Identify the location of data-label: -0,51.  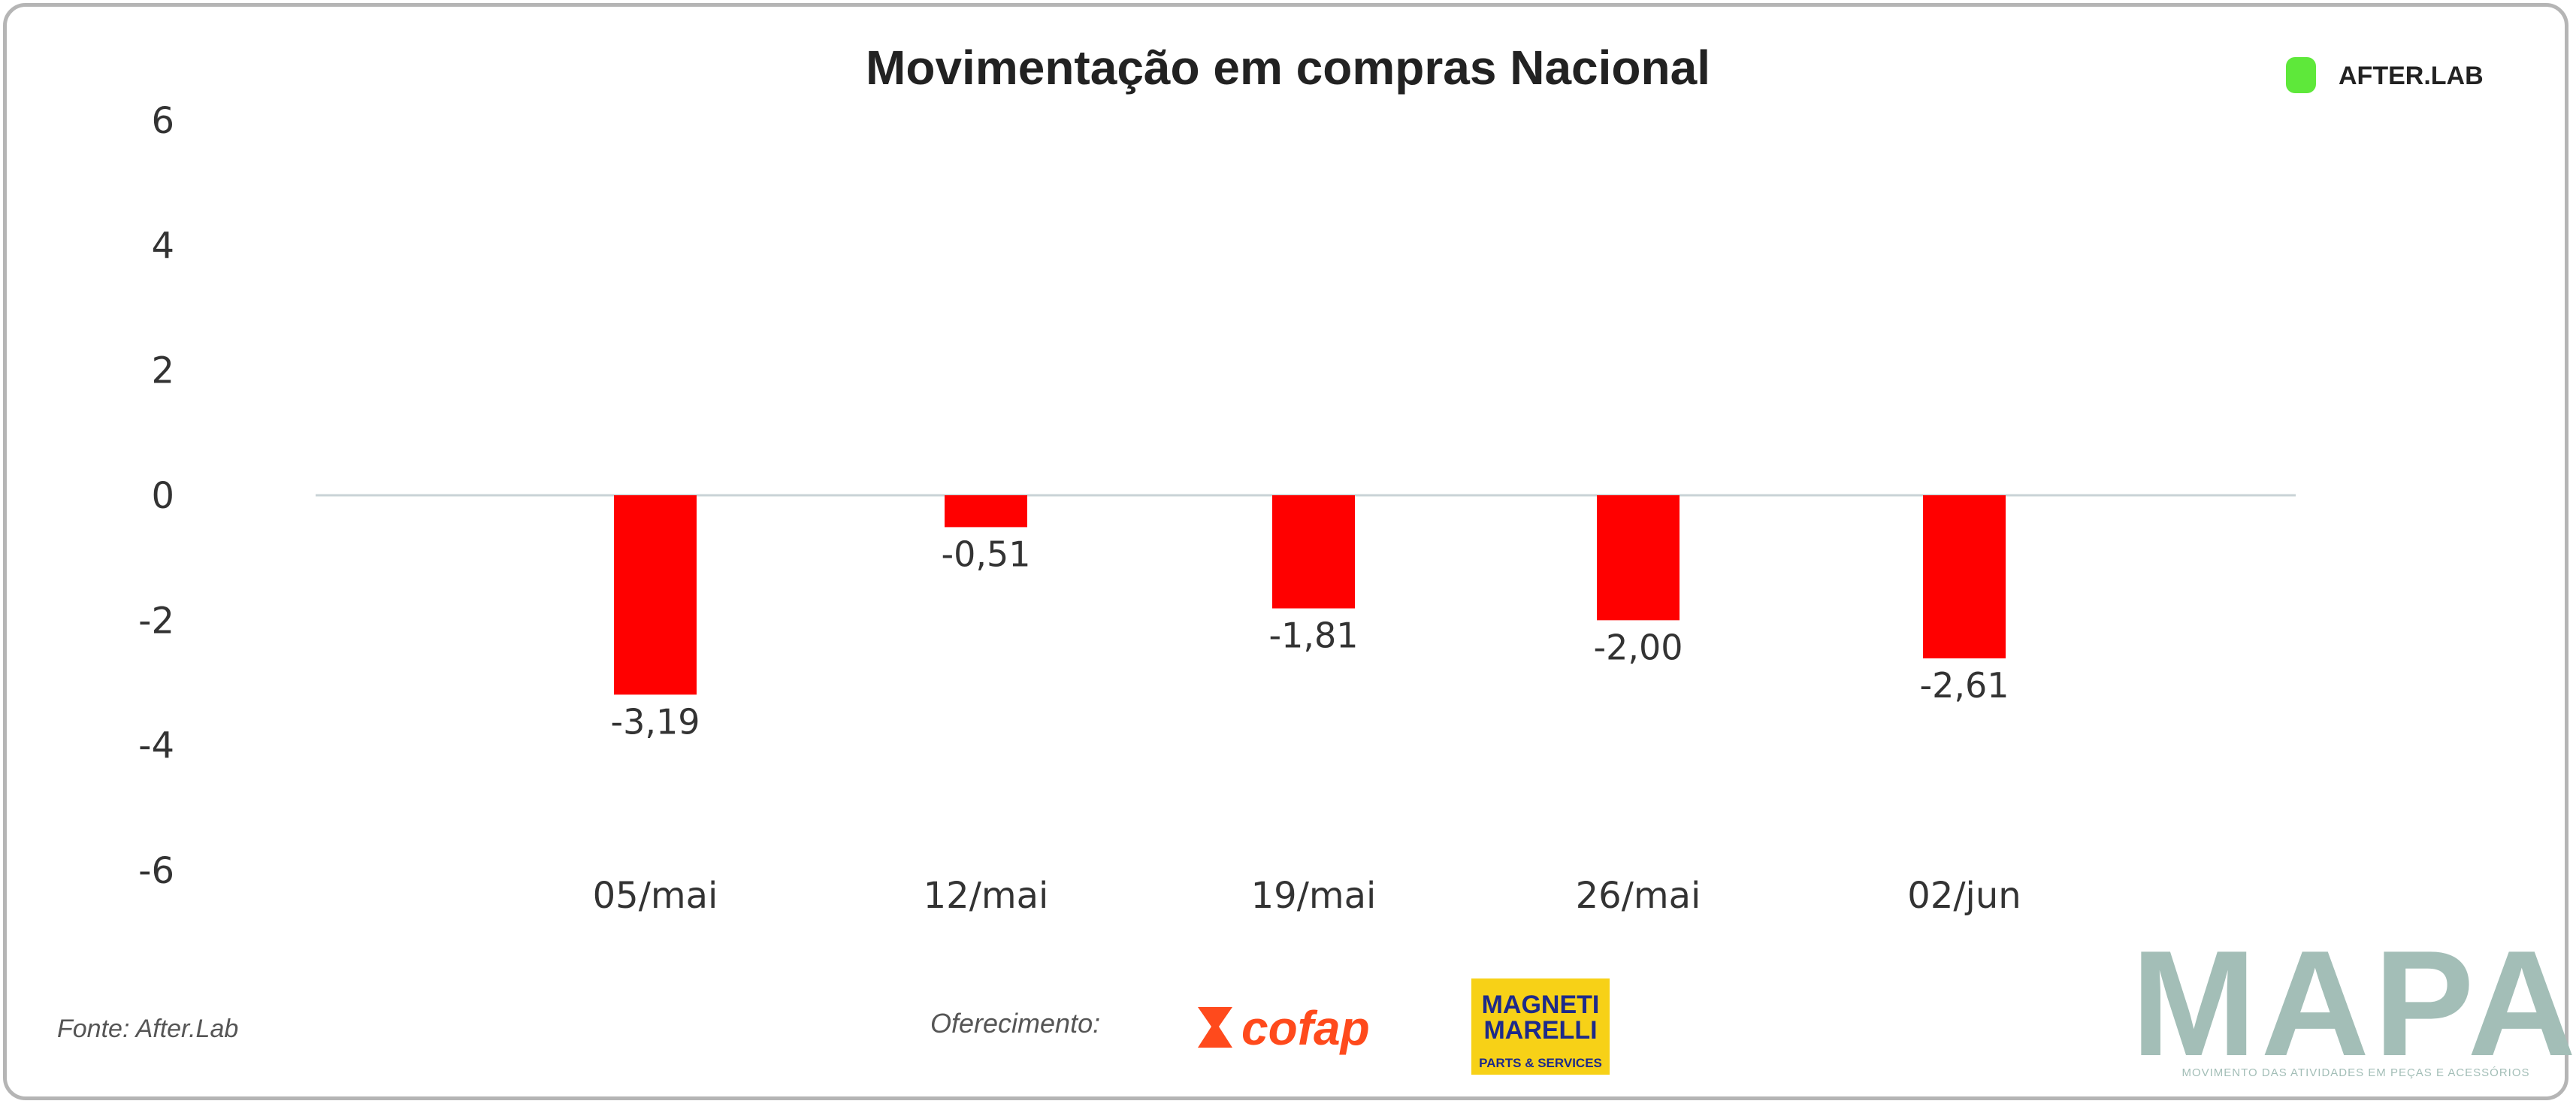
(985, 554).